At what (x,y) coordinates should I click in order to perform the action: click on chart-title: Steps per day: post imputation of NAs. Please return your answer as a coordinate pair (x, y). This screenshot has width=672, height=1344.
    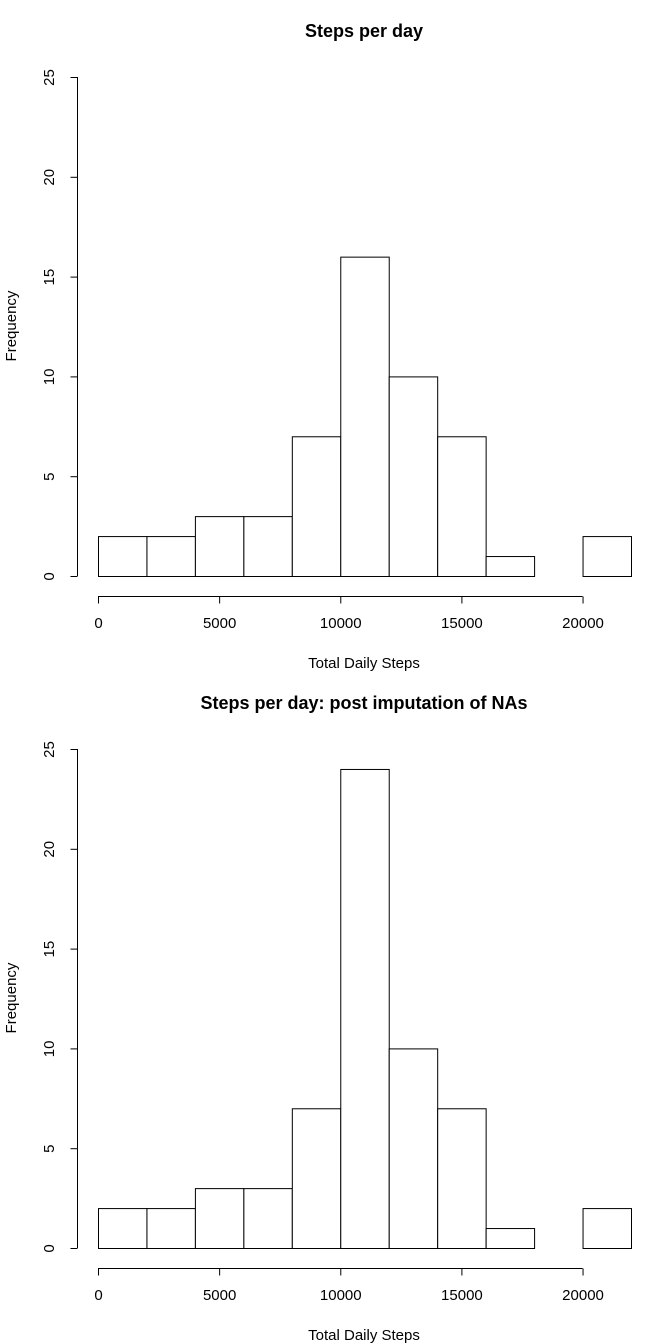
    Looking at the image, I should click on (363, 703).